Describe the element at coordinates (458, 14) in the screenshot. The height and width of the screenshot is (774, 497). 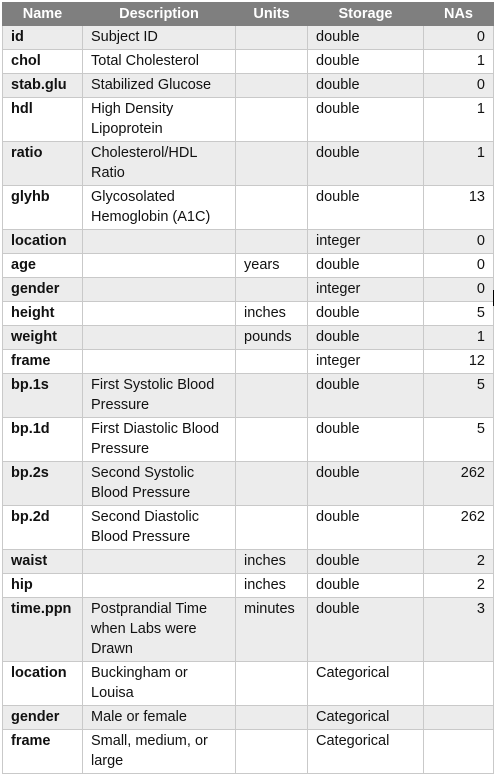
I see `header-nas: NAs` at that location.